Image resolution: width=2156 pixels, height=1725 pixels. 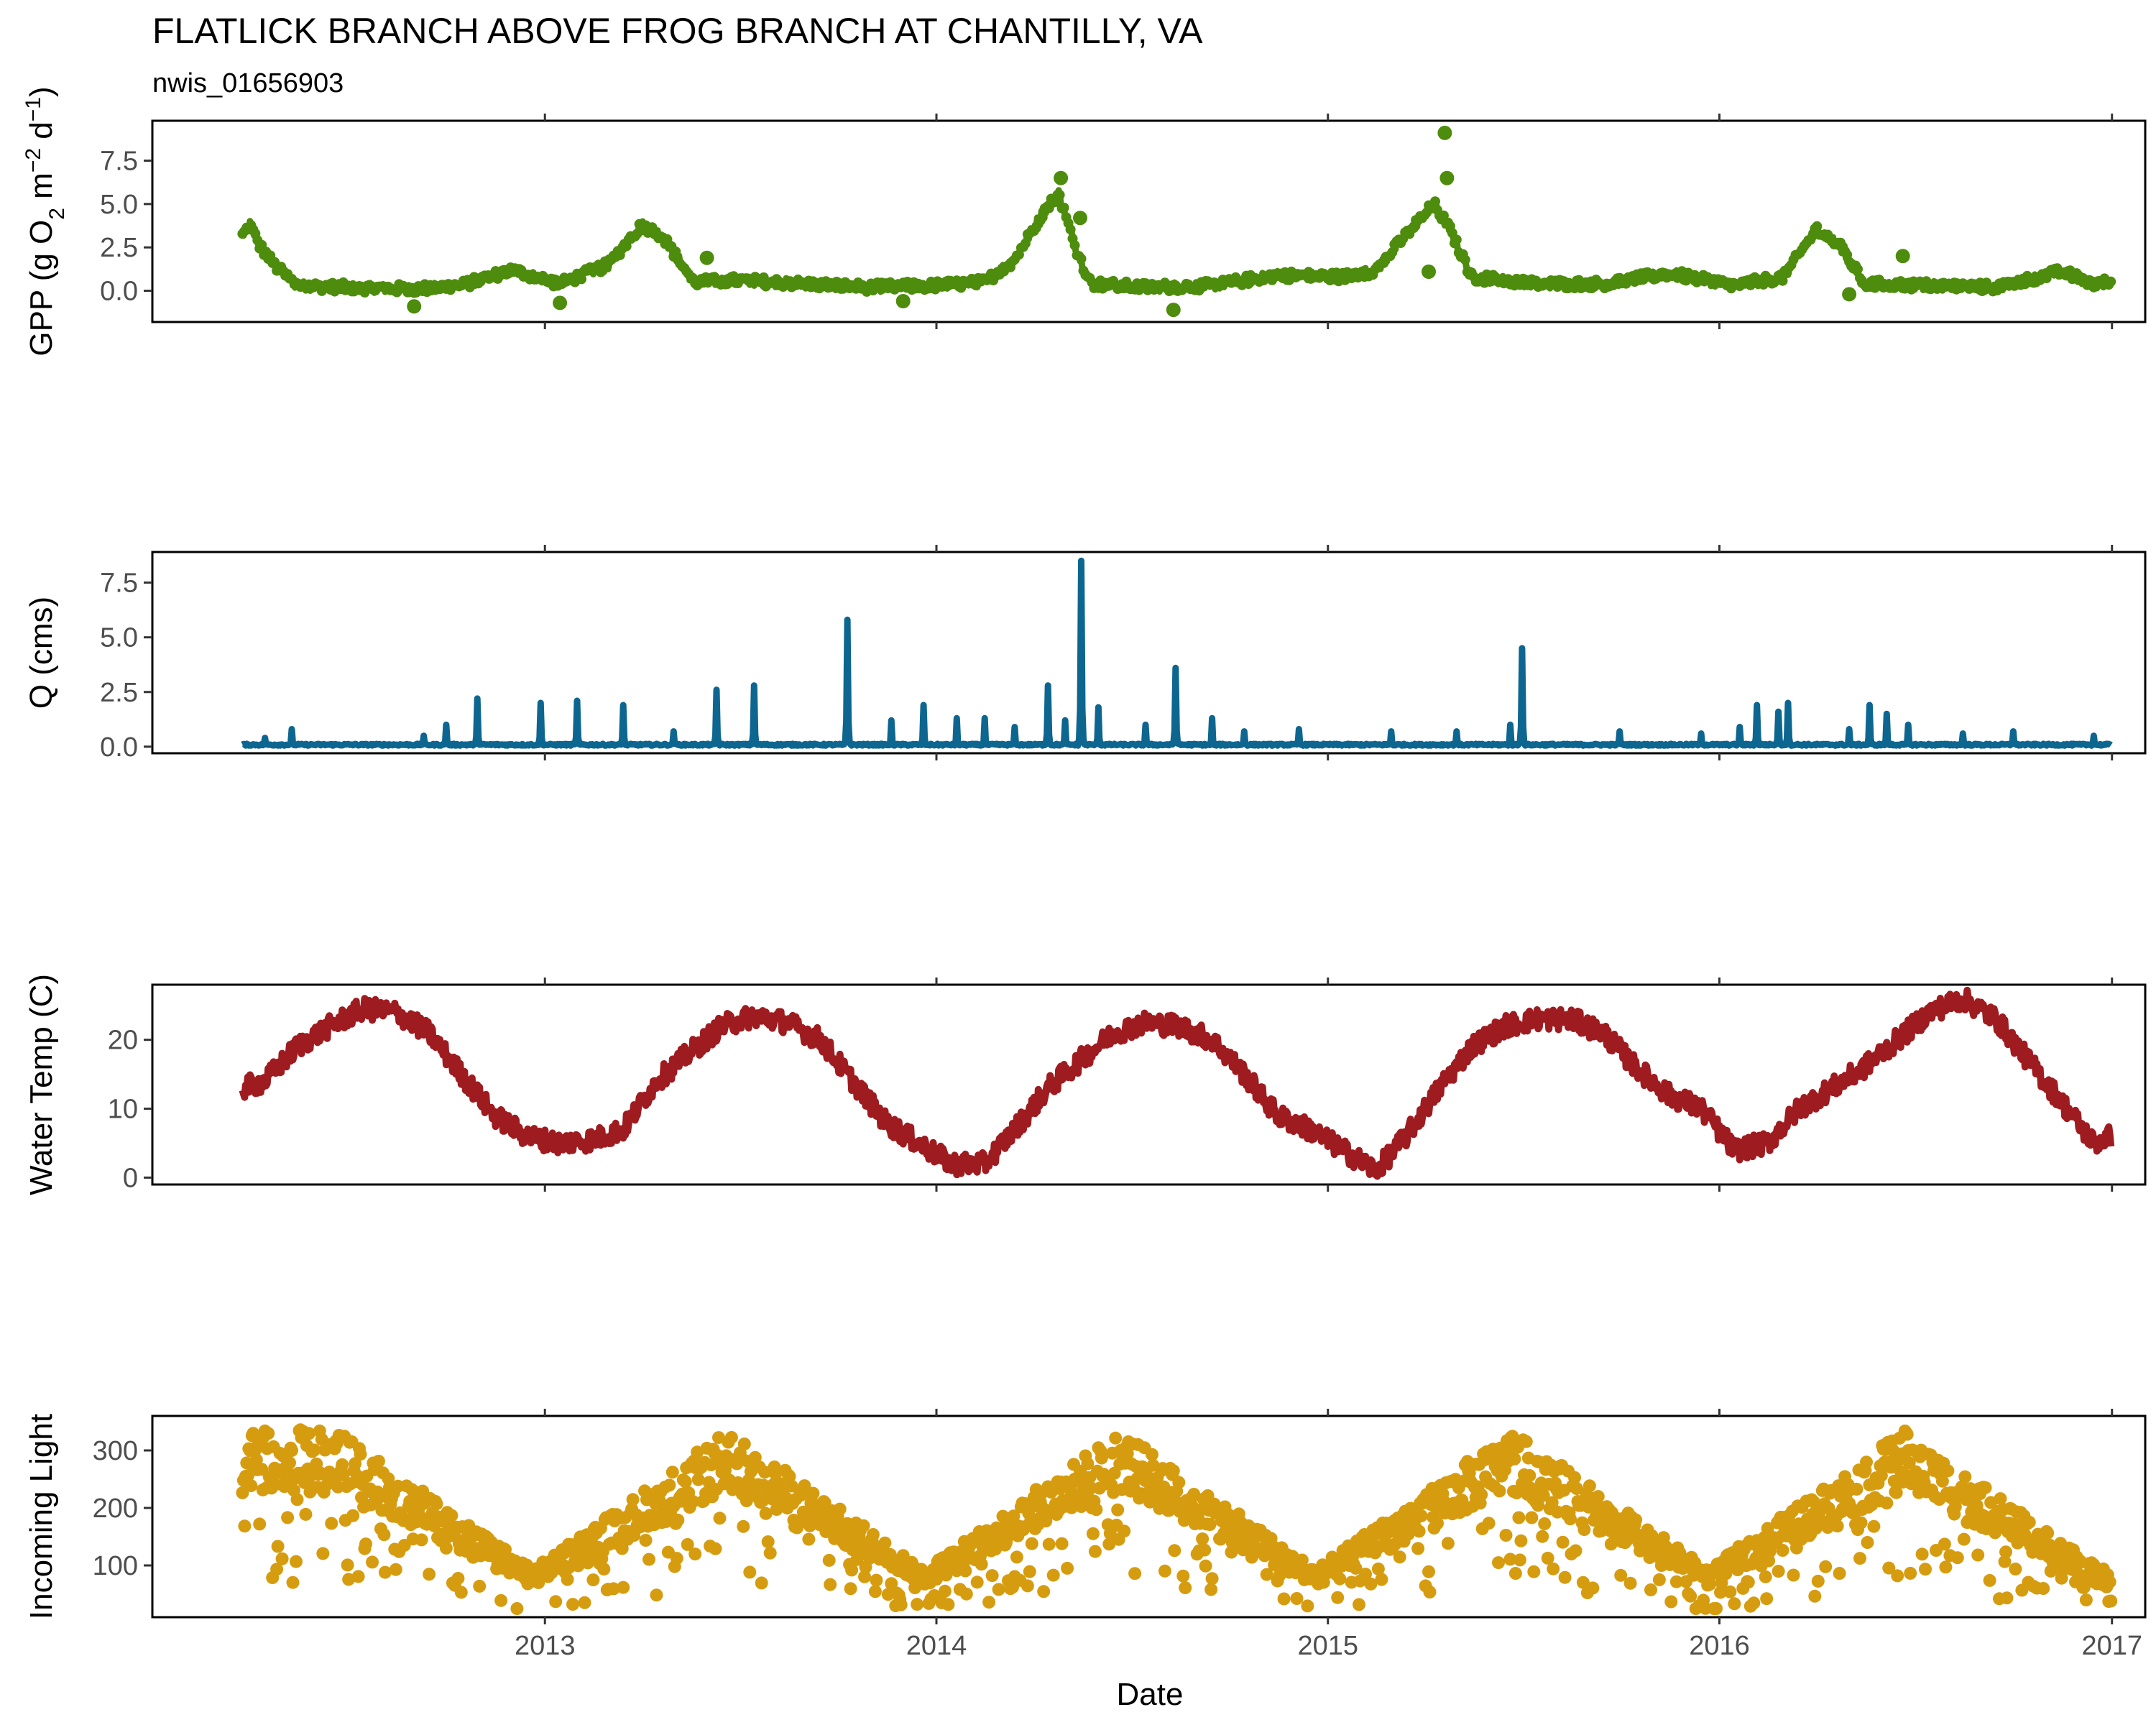 What do you see at coordinates (41, 653) in the screenshot?
I see `y-axis-label: Q (cms)` at bounding box center [41, 653].